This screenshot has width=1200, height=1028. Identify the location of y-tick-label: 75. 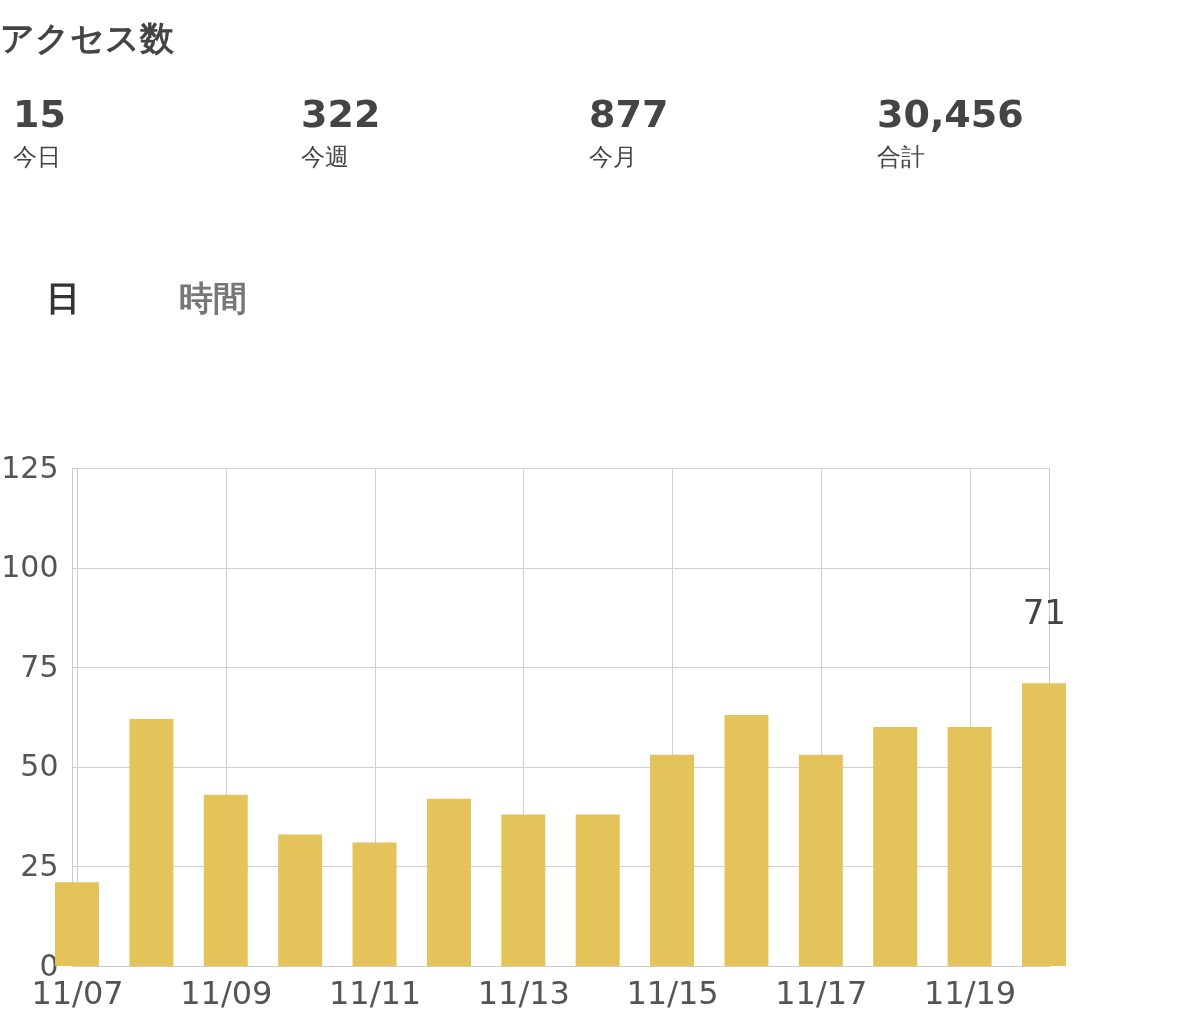
(39, 666).